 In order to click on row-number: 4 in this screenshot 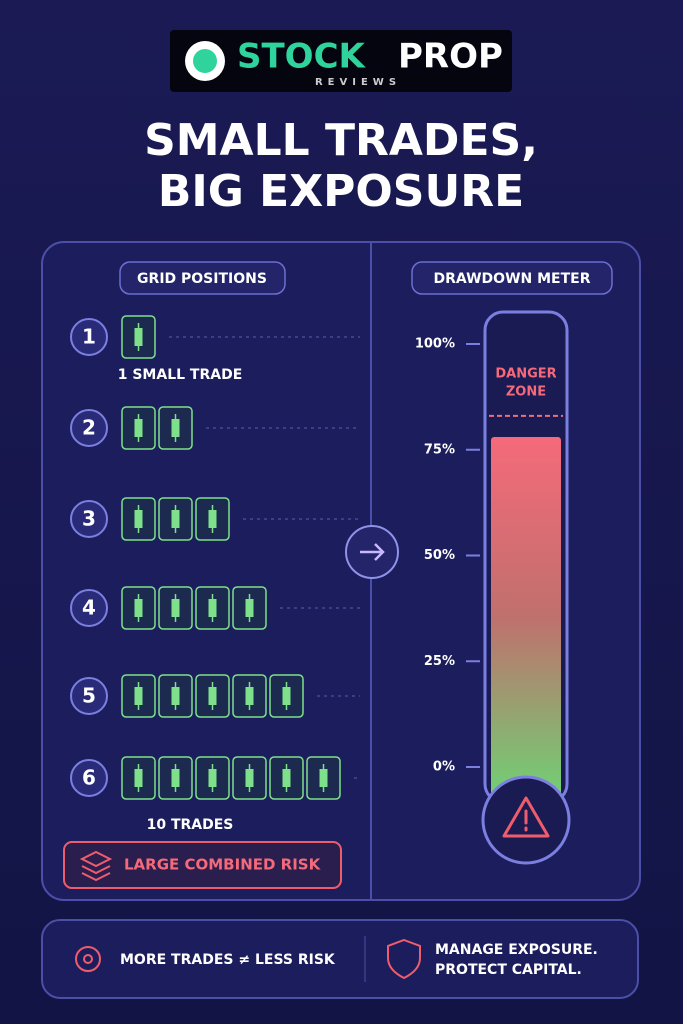, I will do `click(89, 608)`.